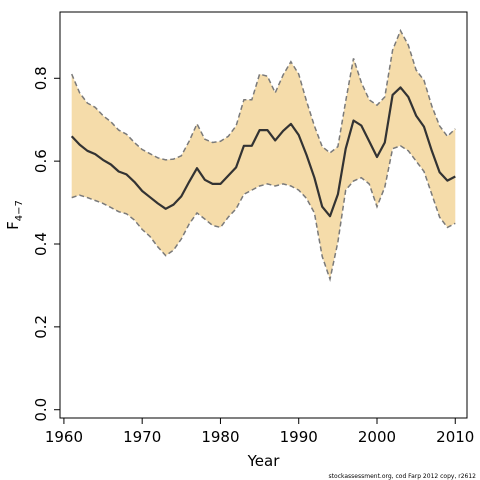 The image size is (480, 480). I want to click on svg-text: F4−7, so click(14, 215).